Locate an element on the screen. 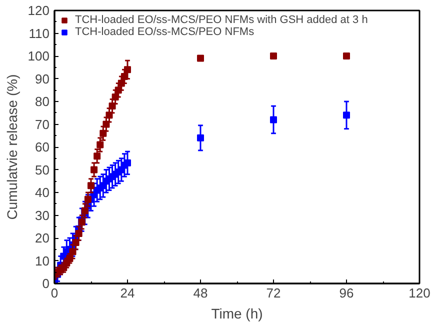  y-tick-label: 110 is located at coordinates (39, 33).